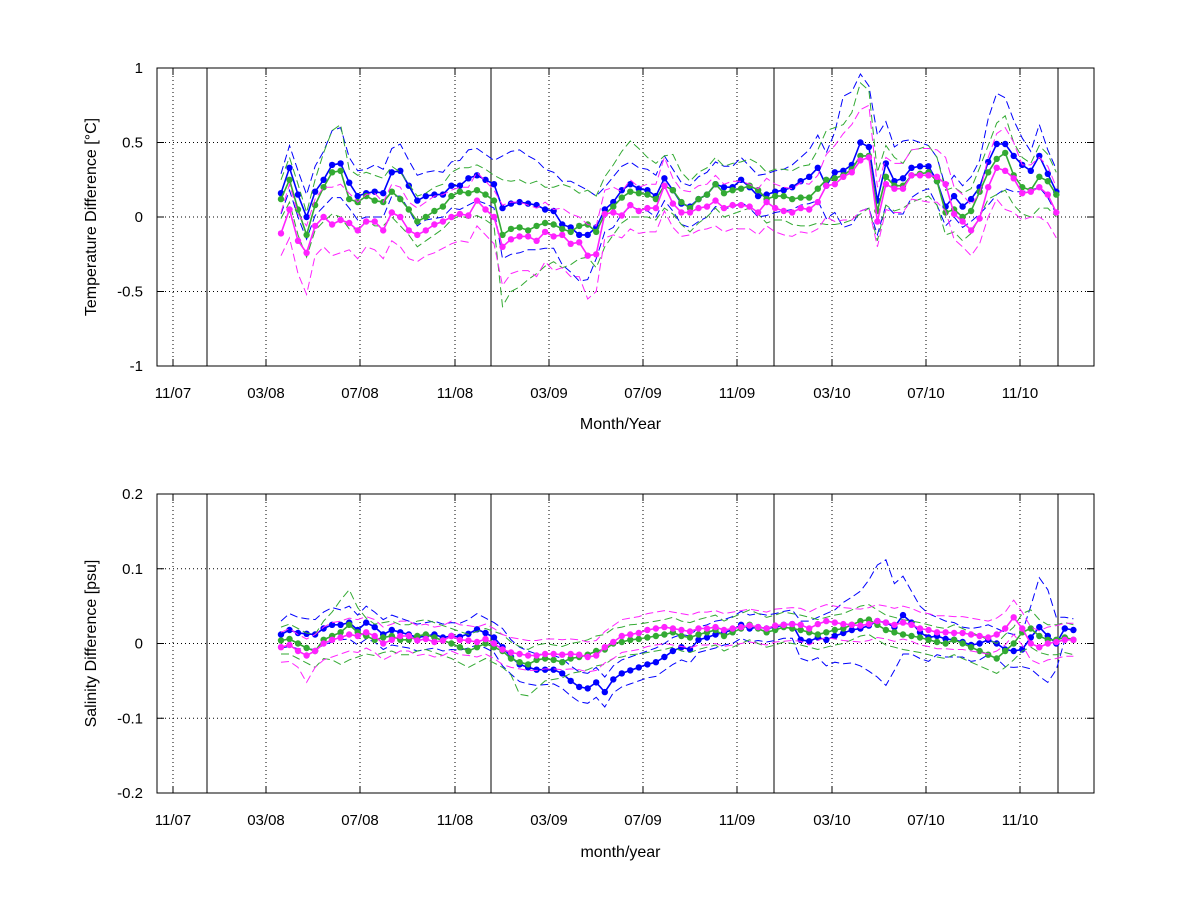 This screenshot has height=900, width=1200. Describe the element at coordinates (643, 393) in the screenshot. I see `x-tick-label: 07/09` at that location.